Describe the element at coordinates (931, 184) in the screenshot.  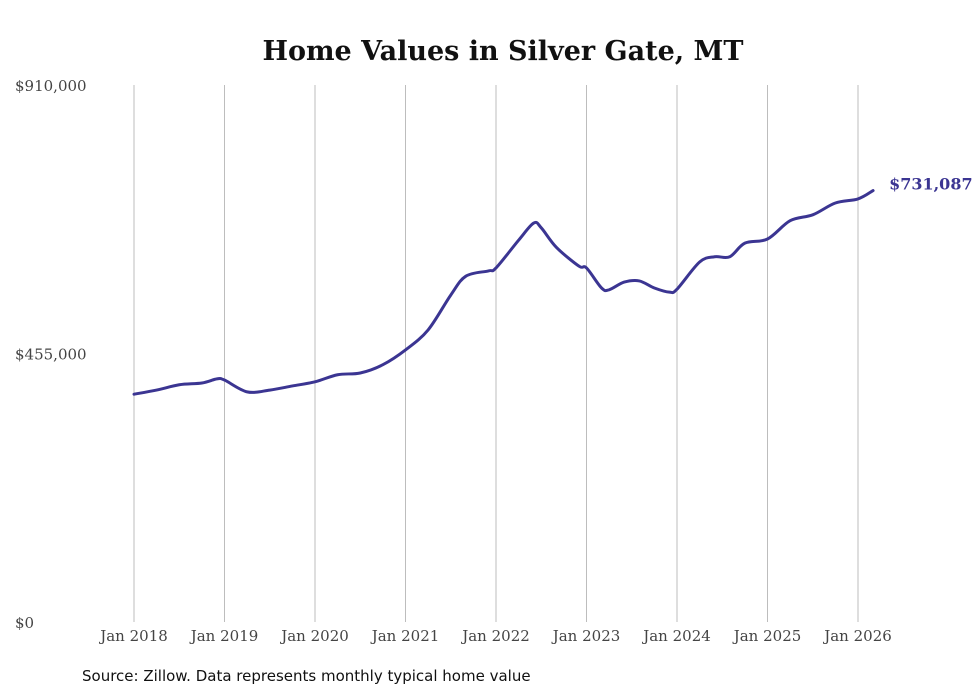
I see `end-value-label: $731,087` at that location.